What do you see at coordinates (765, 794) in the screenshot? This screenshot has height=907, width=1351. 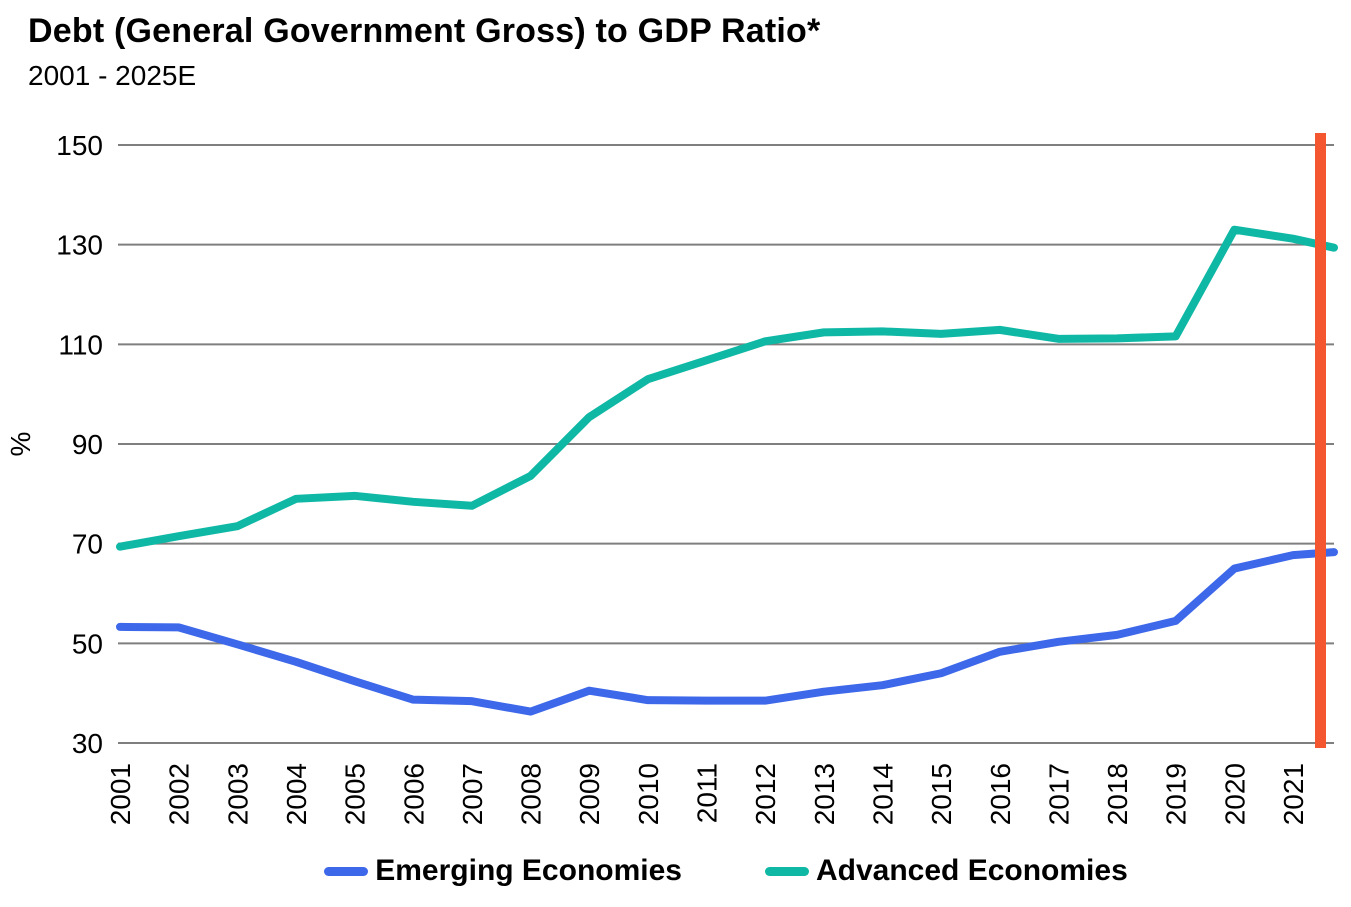 I see `x-tick-label: 2012` at bounding box center [765, 794].